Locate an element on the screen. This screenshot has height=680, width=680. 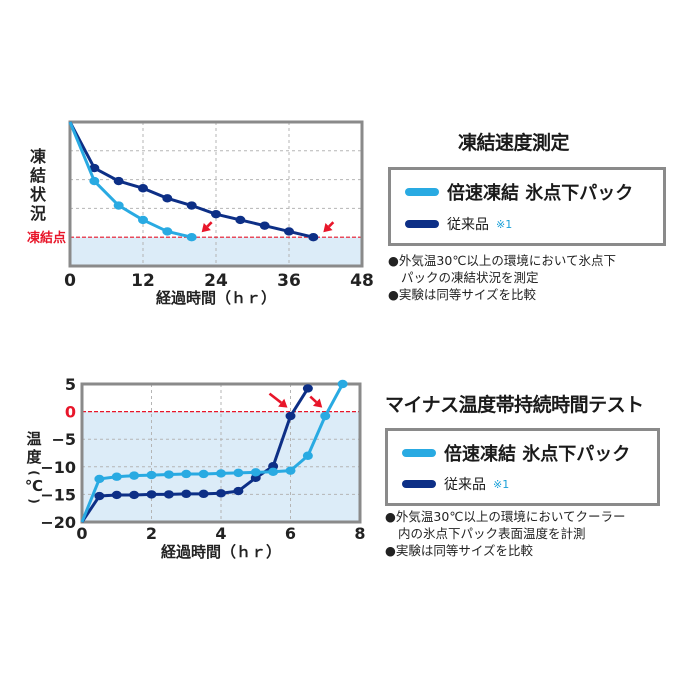
x-tick-label: 0 is located at coordinates (81, 533).